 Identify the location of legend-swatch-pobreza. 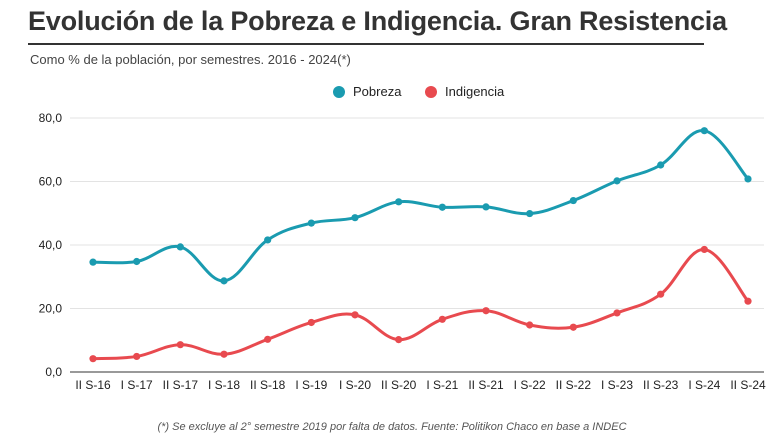
(339, 91).